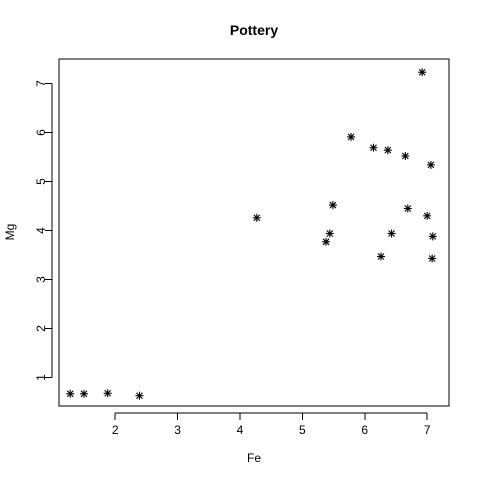 This screenshot has width=480, height=480. Describe the element at coordinates (177, 430) in the screenshot. I see `x-tick-label: 3` at that location.